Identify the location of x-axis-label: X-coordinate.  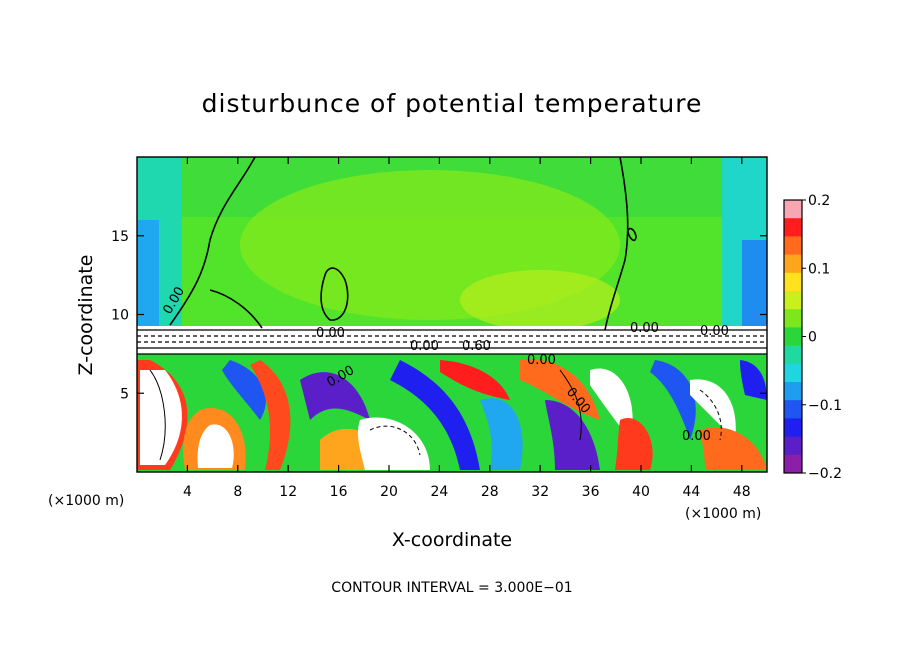
(452, 540).